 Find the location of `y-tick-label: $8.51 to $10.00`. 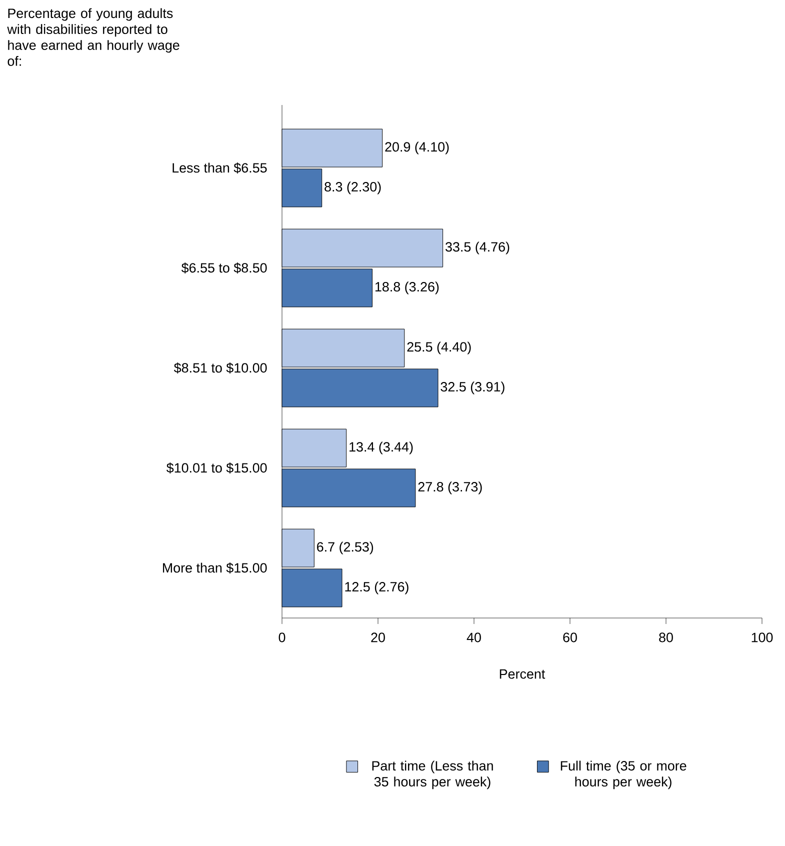

y-tick-label: $8.51 to $10.00 is located at coordinates (220, 368).